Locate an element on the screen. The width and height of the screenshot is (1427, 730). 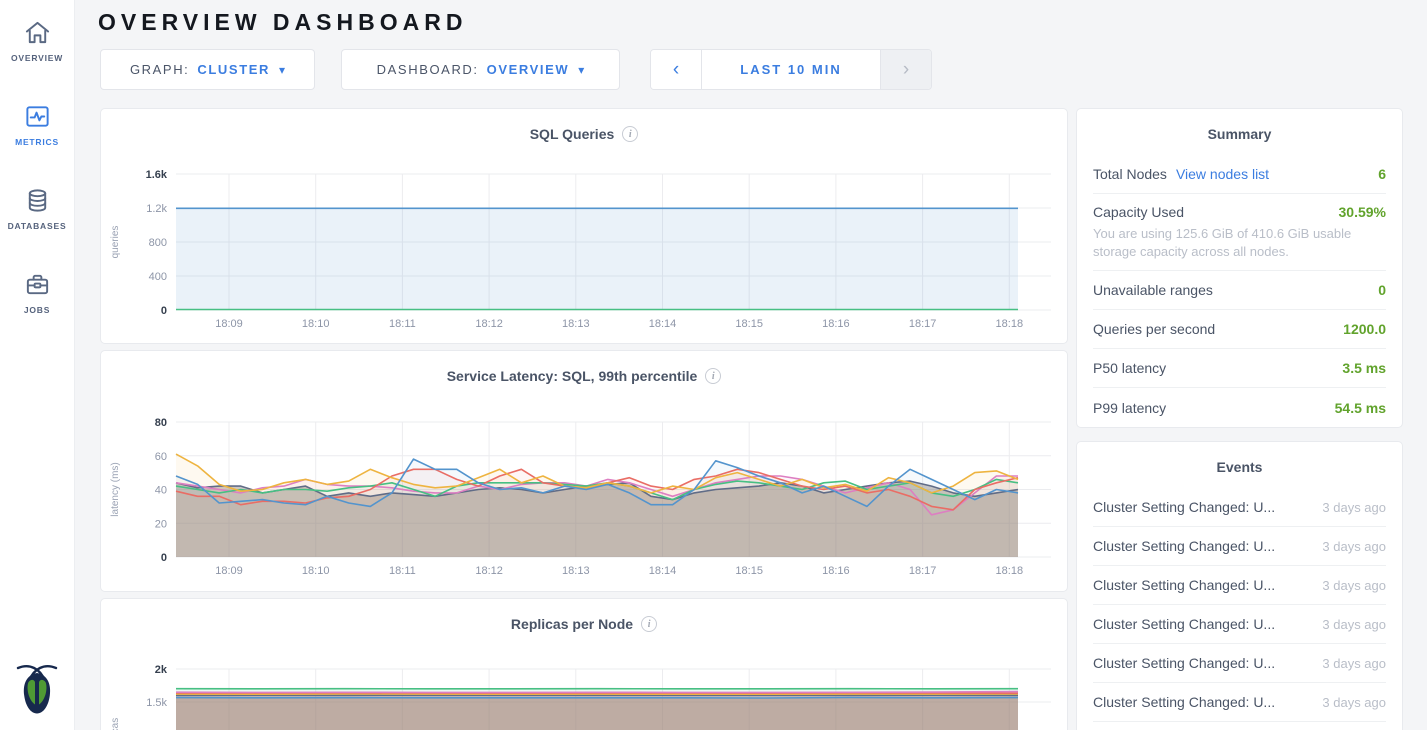
p50-value: 3.5 ms is located at coordinates (1364, 368).